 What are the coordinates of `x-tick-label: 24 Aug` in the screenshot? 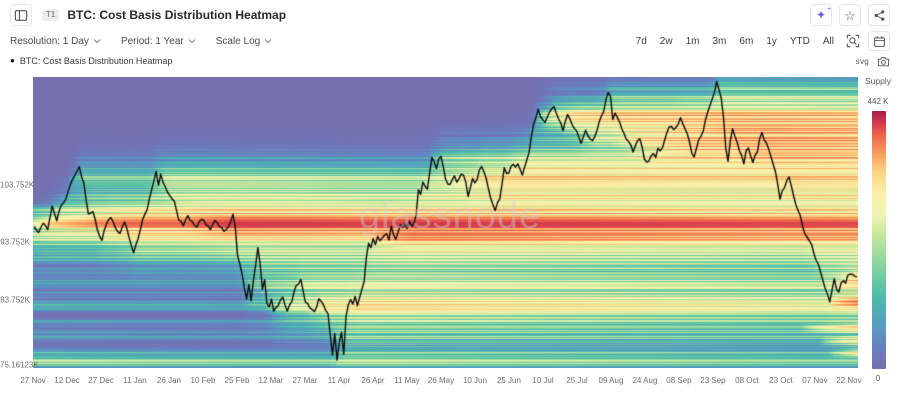 It's located at (645, 380).